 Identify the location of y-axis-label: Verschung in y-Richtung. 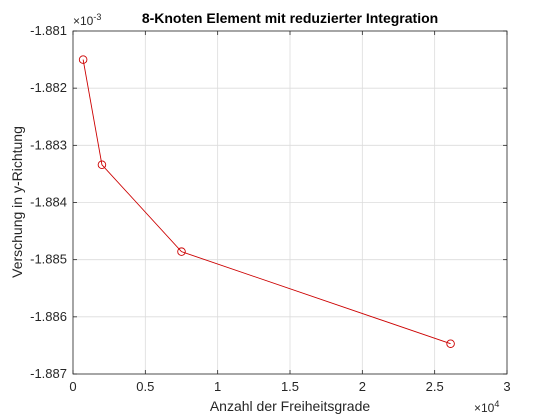
(17, 202).